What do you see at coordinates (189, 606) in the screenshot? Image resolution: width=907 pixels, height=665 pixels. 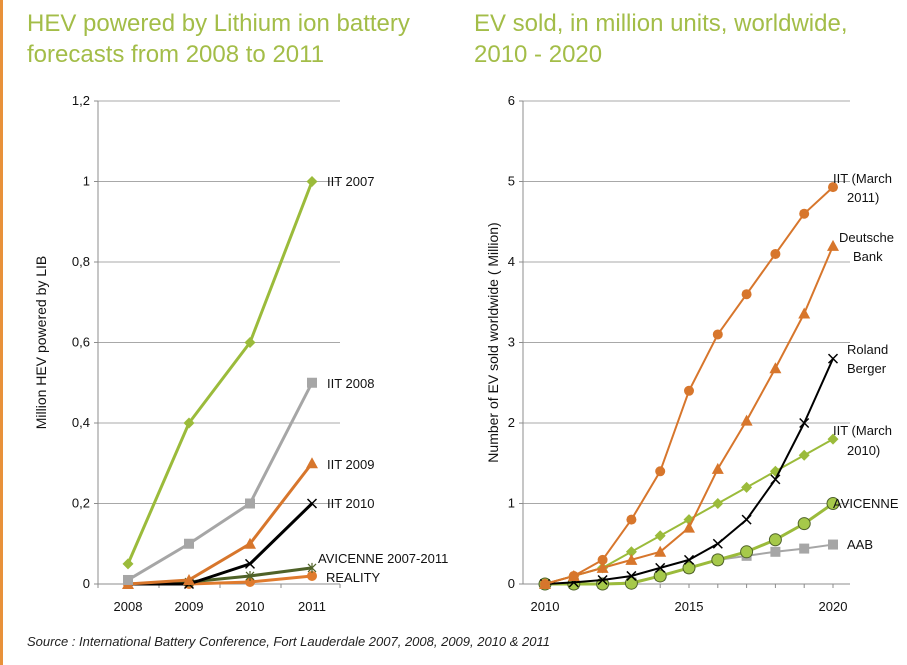 I see `x-tick-label: 2009` at bounding box center [189, 606].